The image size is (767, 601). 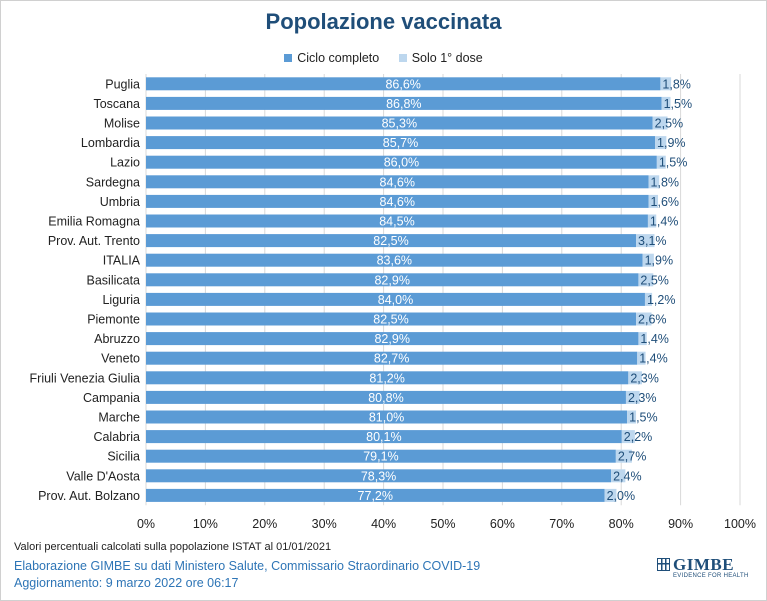 I want to click on x-tick-label: 90%, so click(x=680, y=524).